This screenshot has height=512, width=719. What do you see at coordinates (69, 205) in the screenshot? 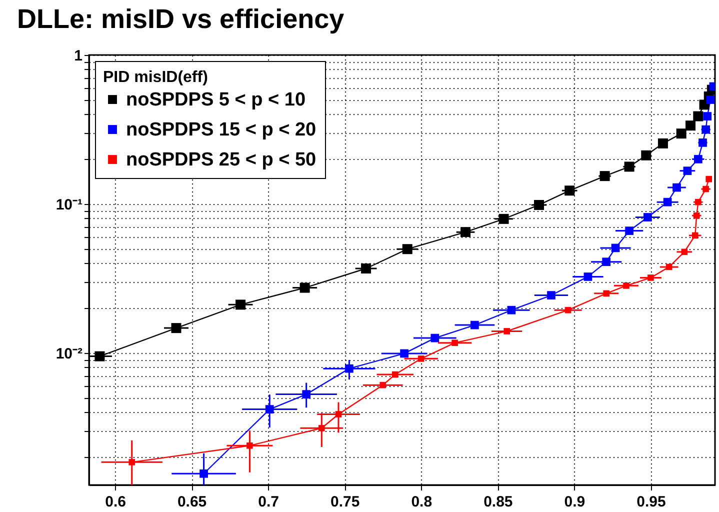
I see `y-tick-label: 10⁻¹` at bounding box center [69, 205].